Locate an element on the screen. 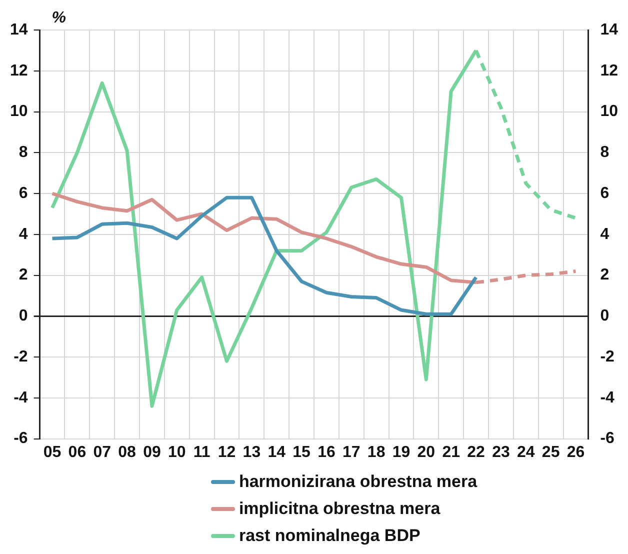 This screenshot has width=628, height=554. x-tick-label: 16 is located at coordinates (327, 452).